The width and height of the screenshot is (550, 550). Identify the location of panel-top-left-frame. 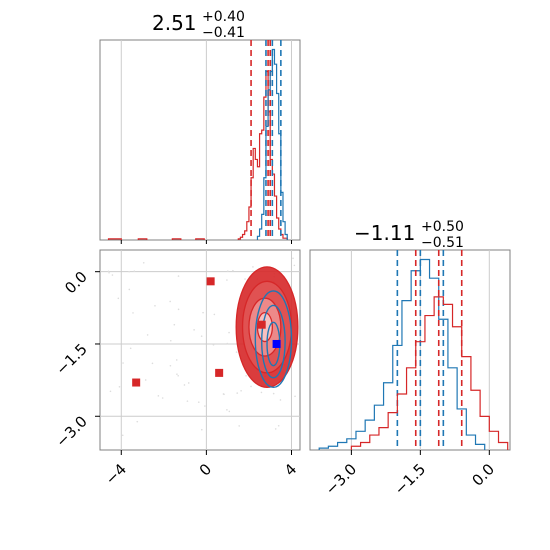
(200, 140).